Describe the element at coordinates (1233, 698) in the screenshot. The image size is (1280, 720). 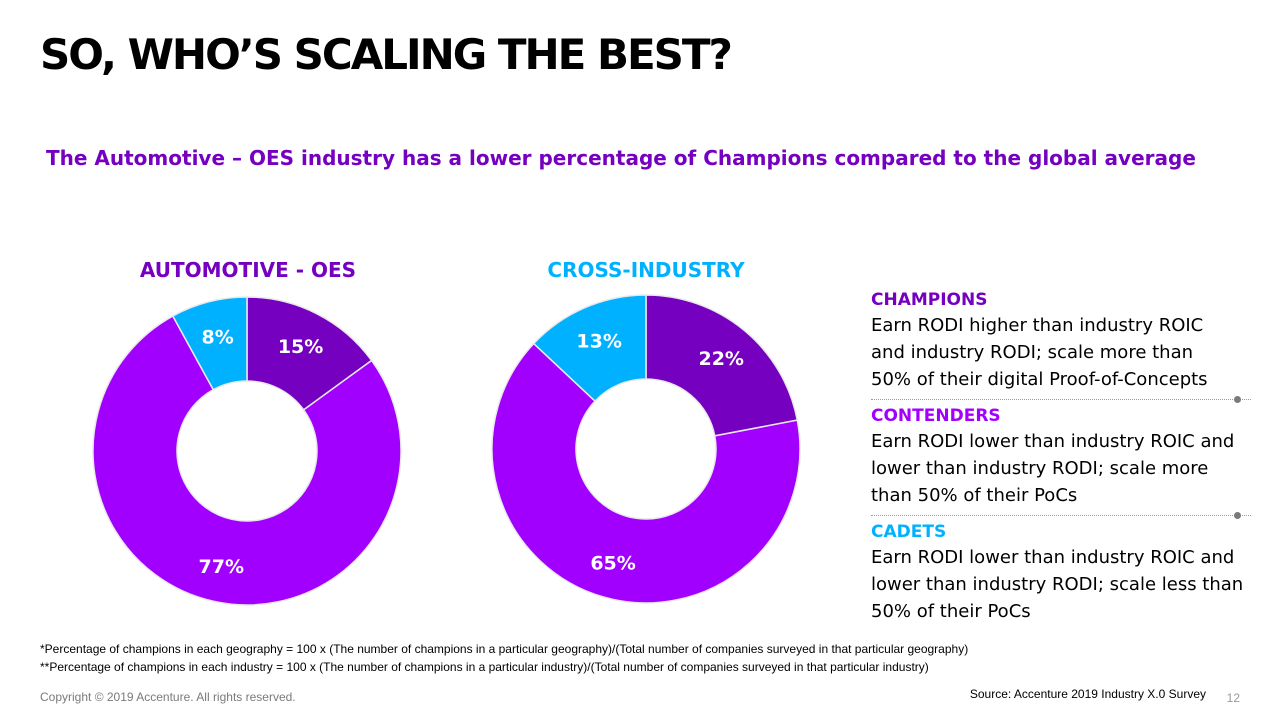
I see `page-number: 12` at that location.